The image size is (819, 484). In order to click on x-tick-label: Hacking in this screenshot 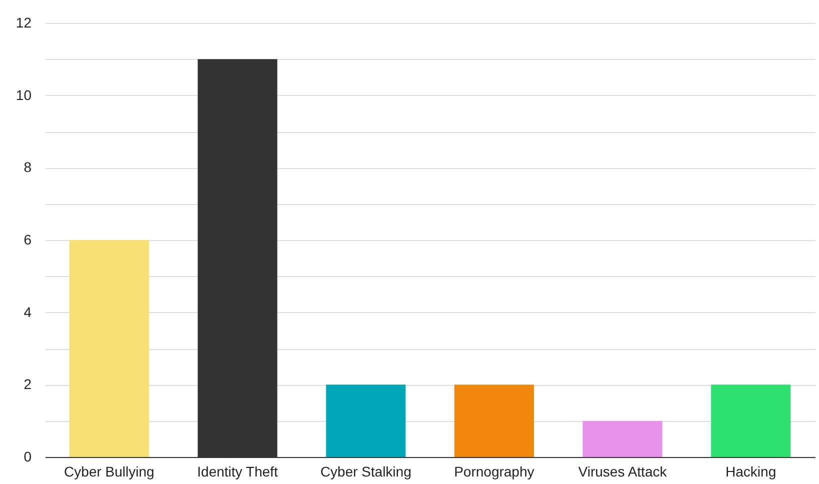, I will do `click(751, 472)`.